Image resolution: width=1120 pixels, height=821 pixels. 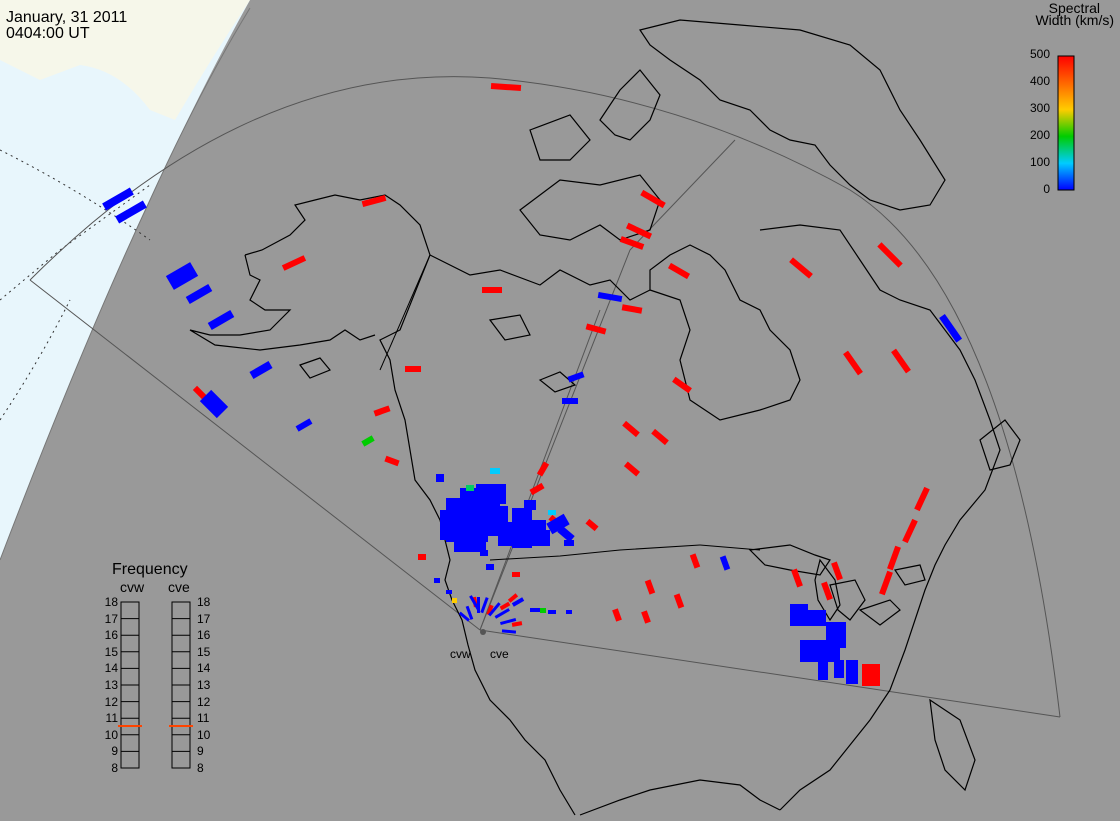 I want to click on colorbar-tick-label: 300, so click(x=1039, y=108).